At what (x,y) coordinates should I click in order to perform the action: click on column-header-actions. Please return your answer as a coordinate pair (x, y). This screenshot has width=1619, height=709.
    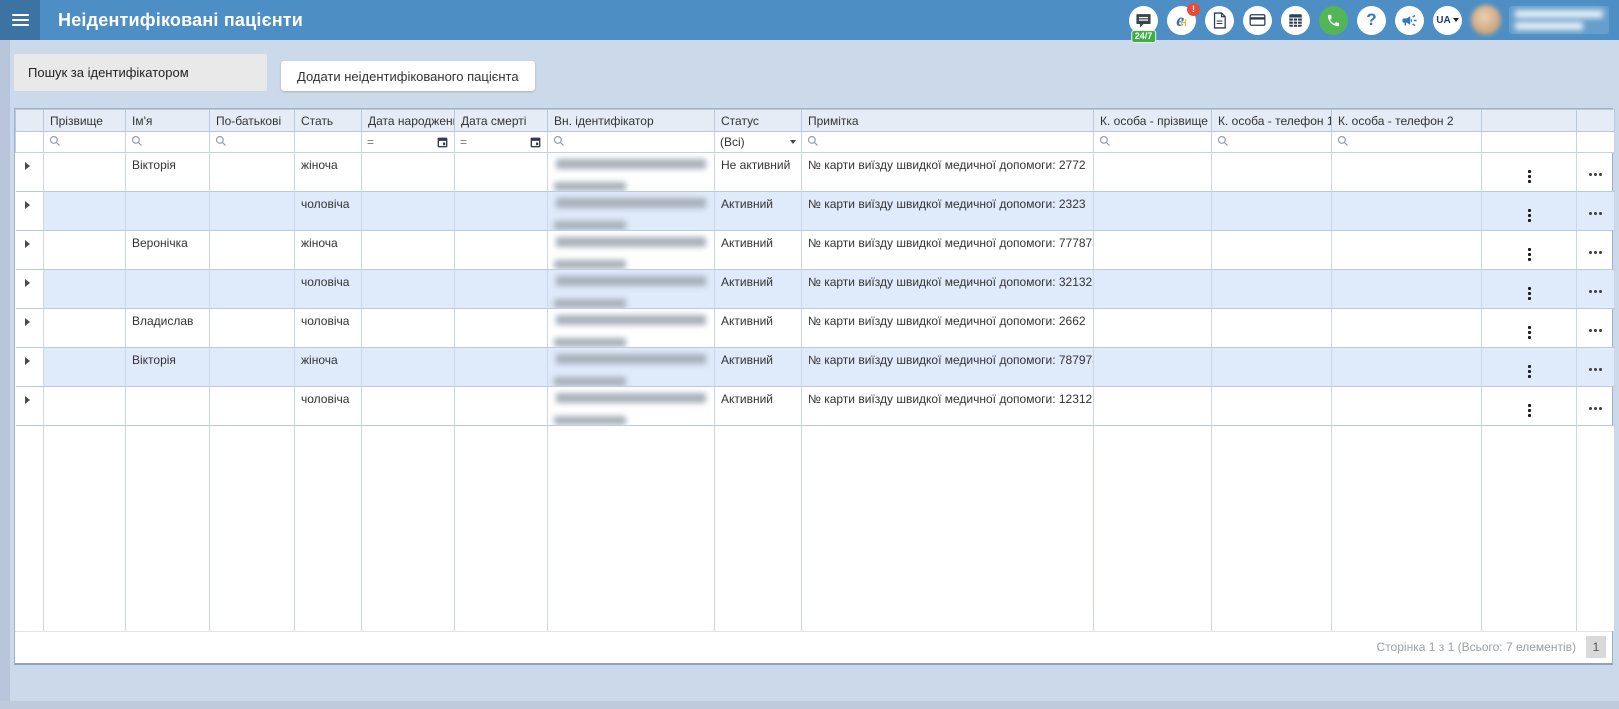
    Looking at the image, I should click on (1529, 120).